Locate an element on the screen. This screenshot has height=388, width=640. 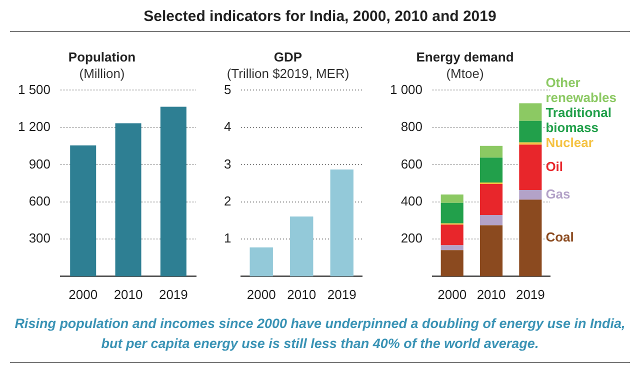
y-tick-label: 800 is located at coordinates (411, 126).